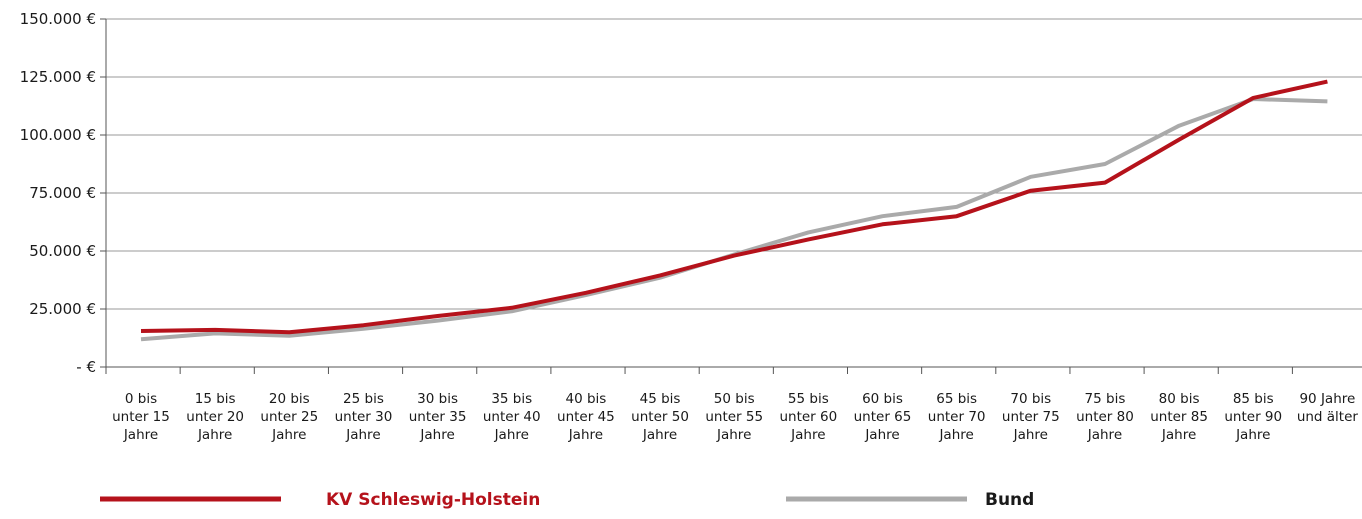  I want to click on x-tick-label-line: unter 70, so click(957, 417).